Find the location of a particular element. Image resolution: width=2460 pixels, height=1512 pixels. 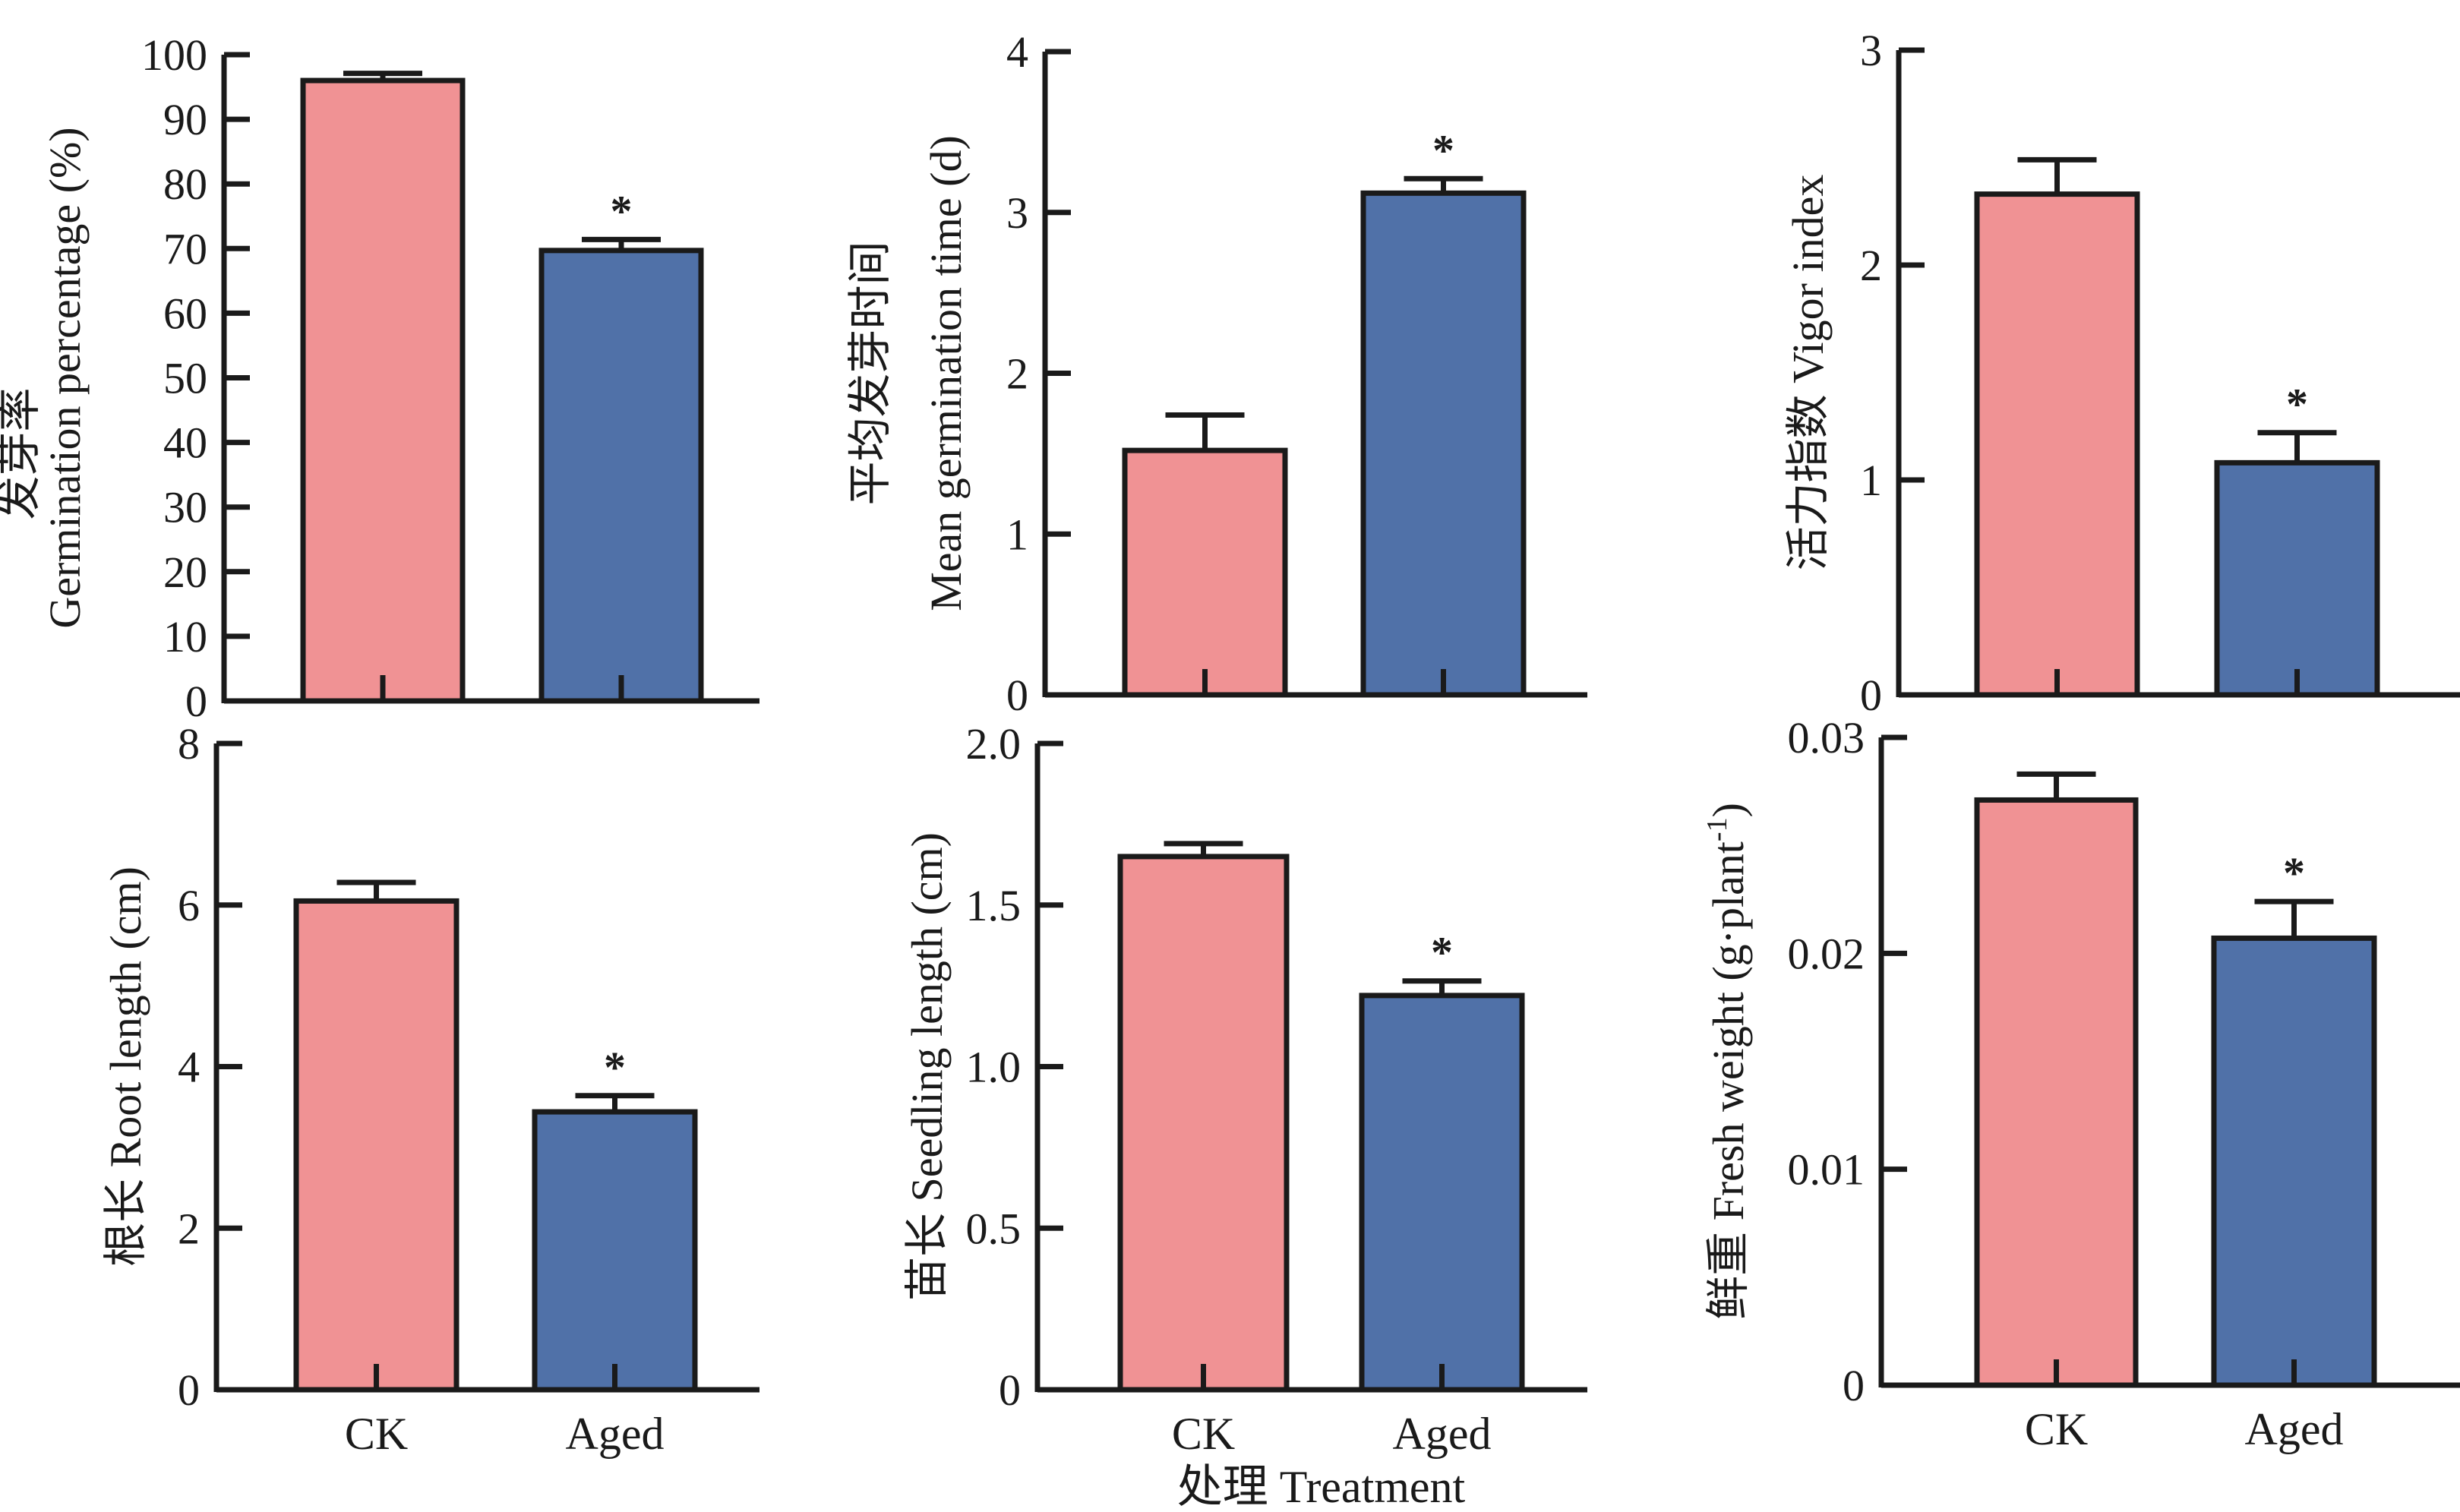

y-tick-label: 1.0 is located at coordinates (994, 1067).